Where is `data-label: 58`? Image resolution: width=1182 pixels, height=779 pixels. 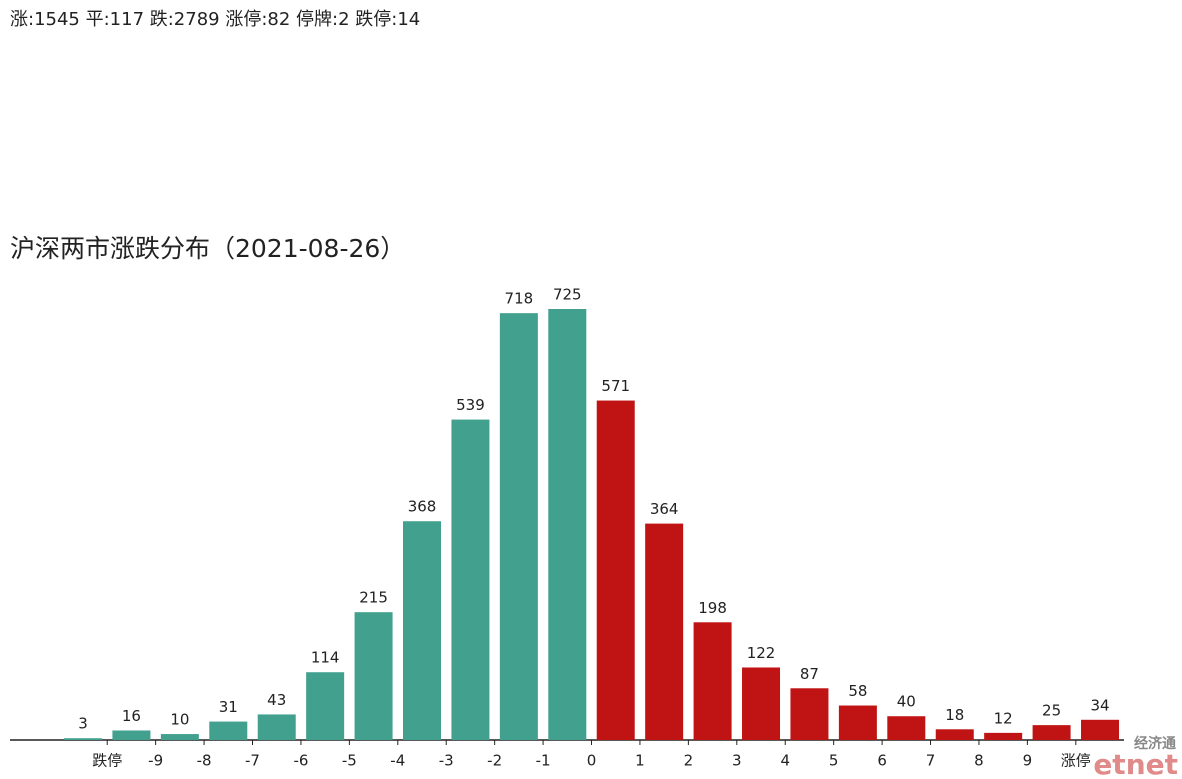
data-label: 58 is located at coordinates (857, 691).